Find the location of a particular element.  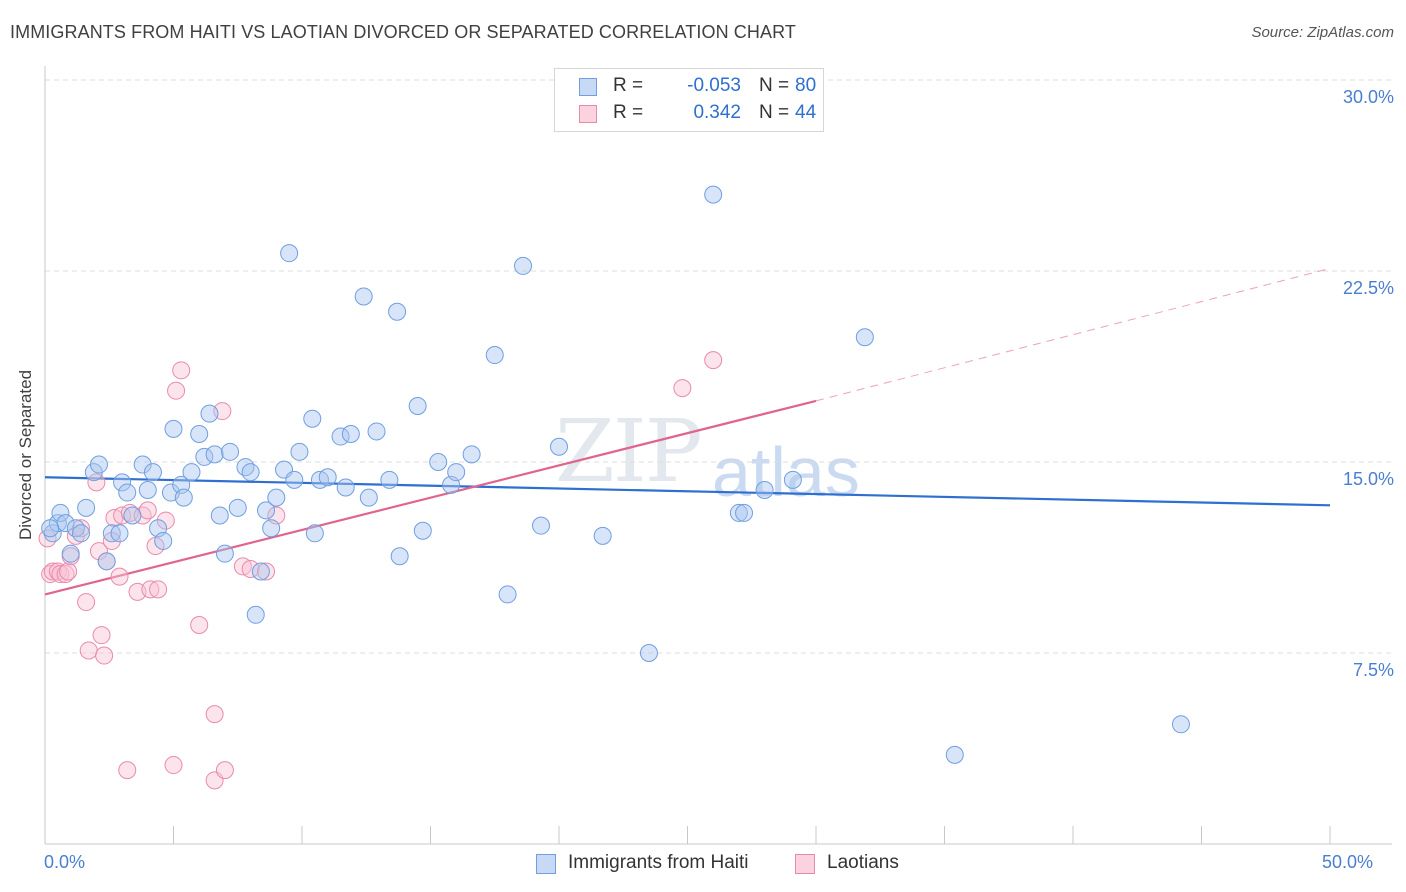

legend-n-value: 80 is located at coordinates (806, 85).